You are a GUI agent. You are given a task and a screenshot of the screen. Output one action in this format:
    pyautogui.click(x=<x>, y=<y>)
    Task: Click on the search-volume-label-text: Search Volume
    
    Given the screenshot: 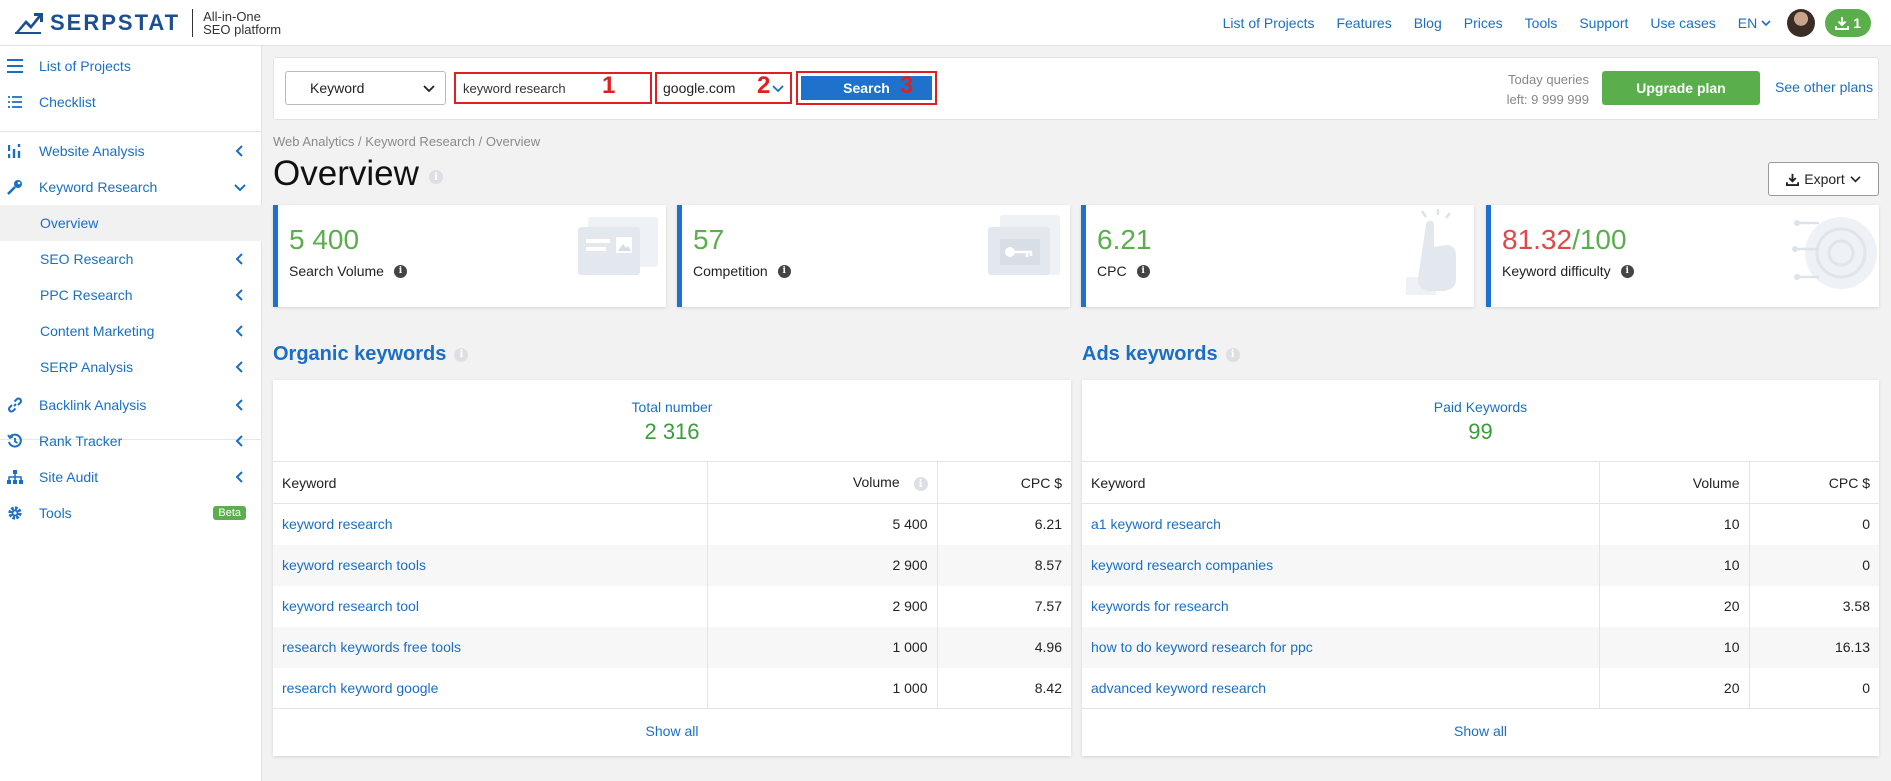 What is the action you would take?
    pyautogui.click(x=336, y=271)
    